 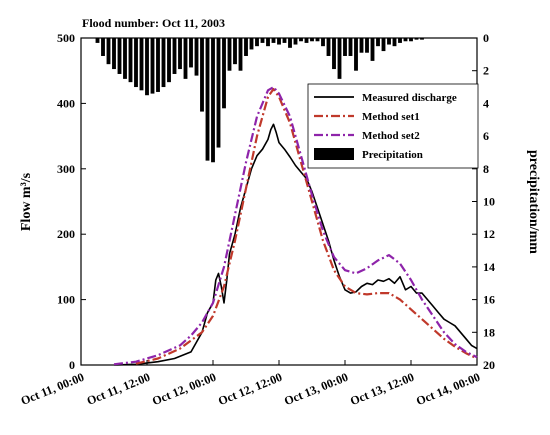 I want to click on legend-label: Measured discharge, so click(x=409, y=98).